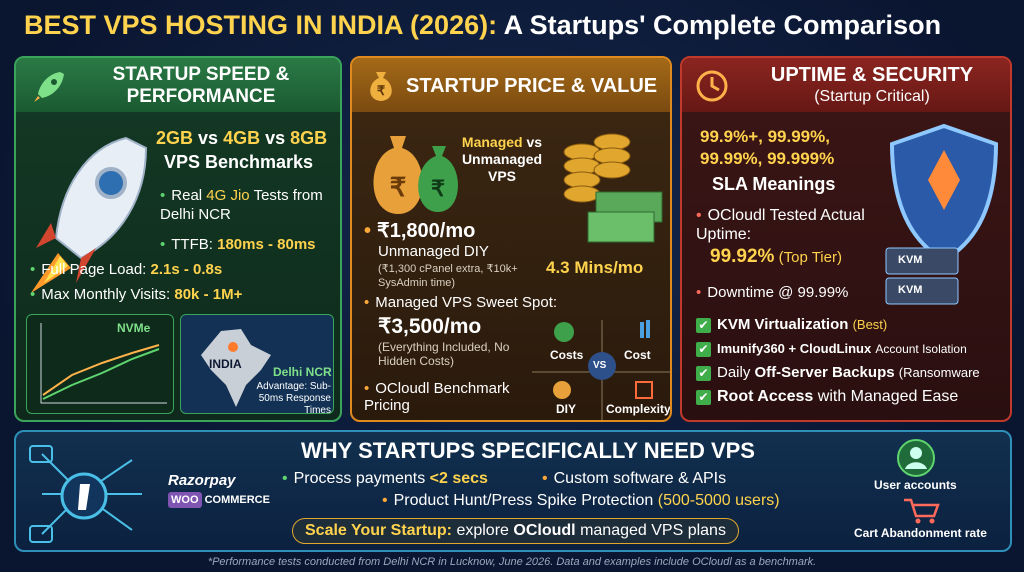  What do you see at coordinates (870, 324) in the screenshot?
I see `note: (Best)` at bounding box center [870, 324].